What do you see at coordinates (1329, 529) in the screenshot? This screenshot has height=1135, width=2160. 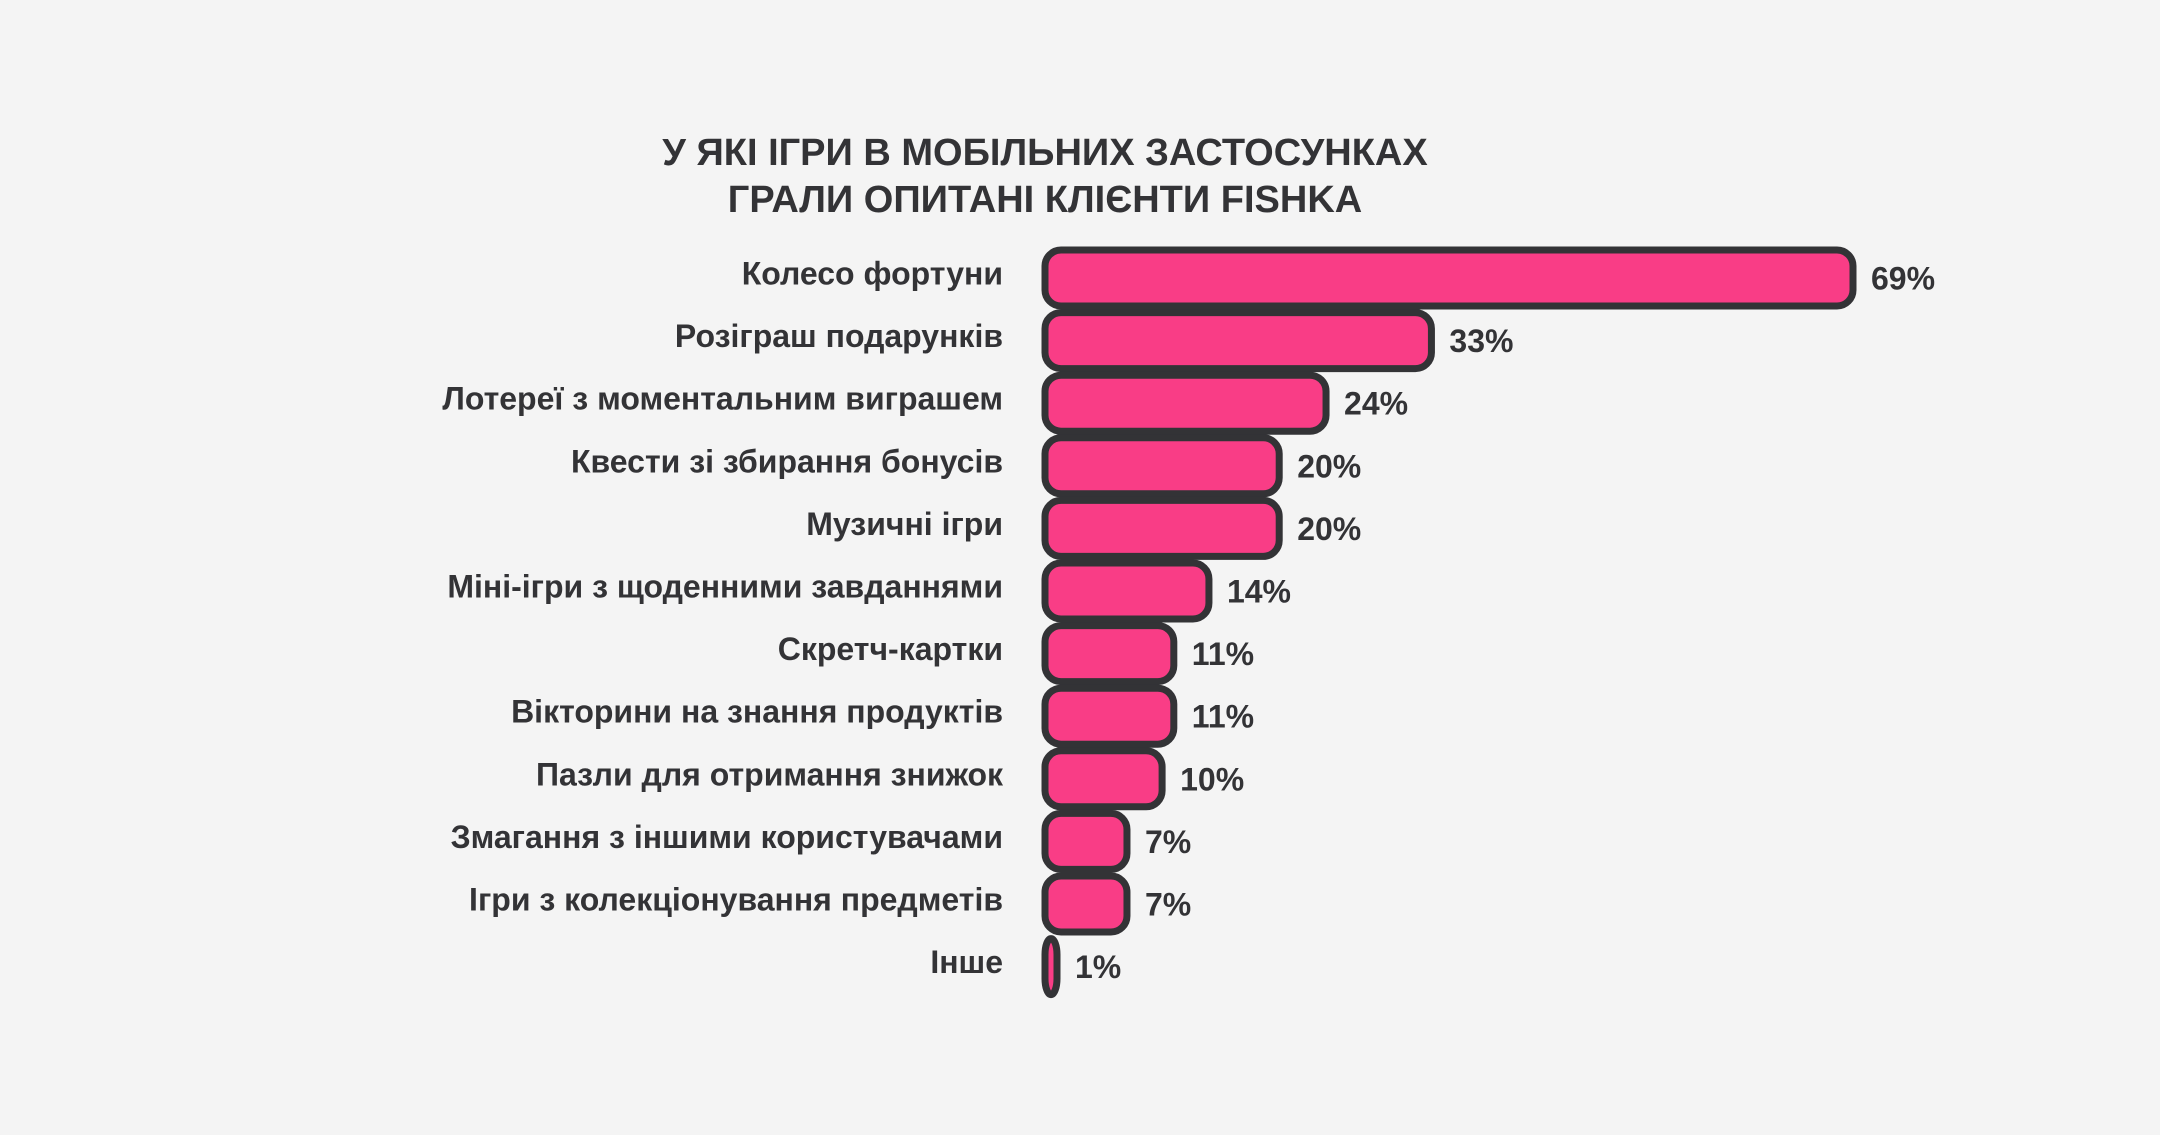 I see `value-label-4: 20%` at bounding box center [1329, 529].